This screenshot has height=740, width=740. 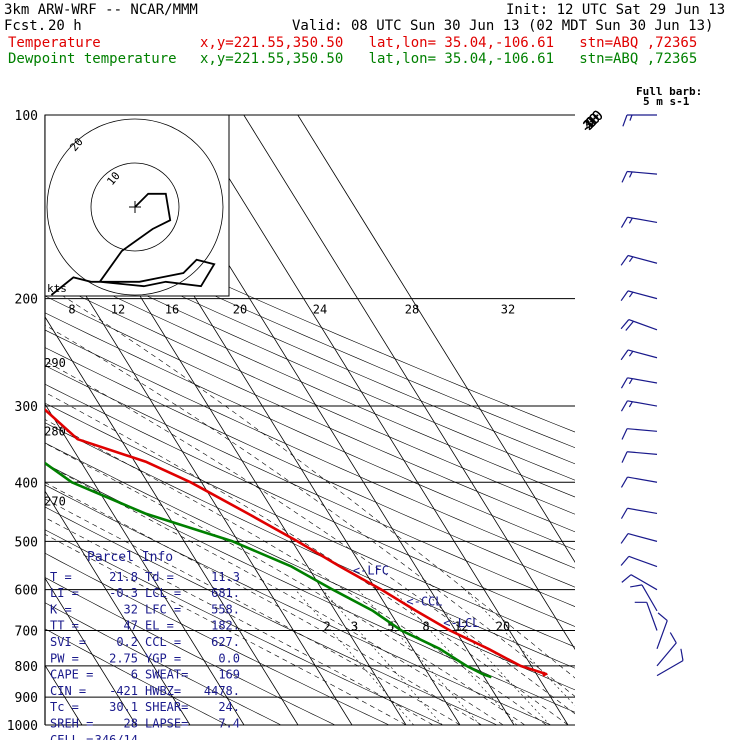 What do you see at coordinates (55, 363) in the screenshot?
I see `dry-adiabat-label: 290` at bounding box center [55, 363].